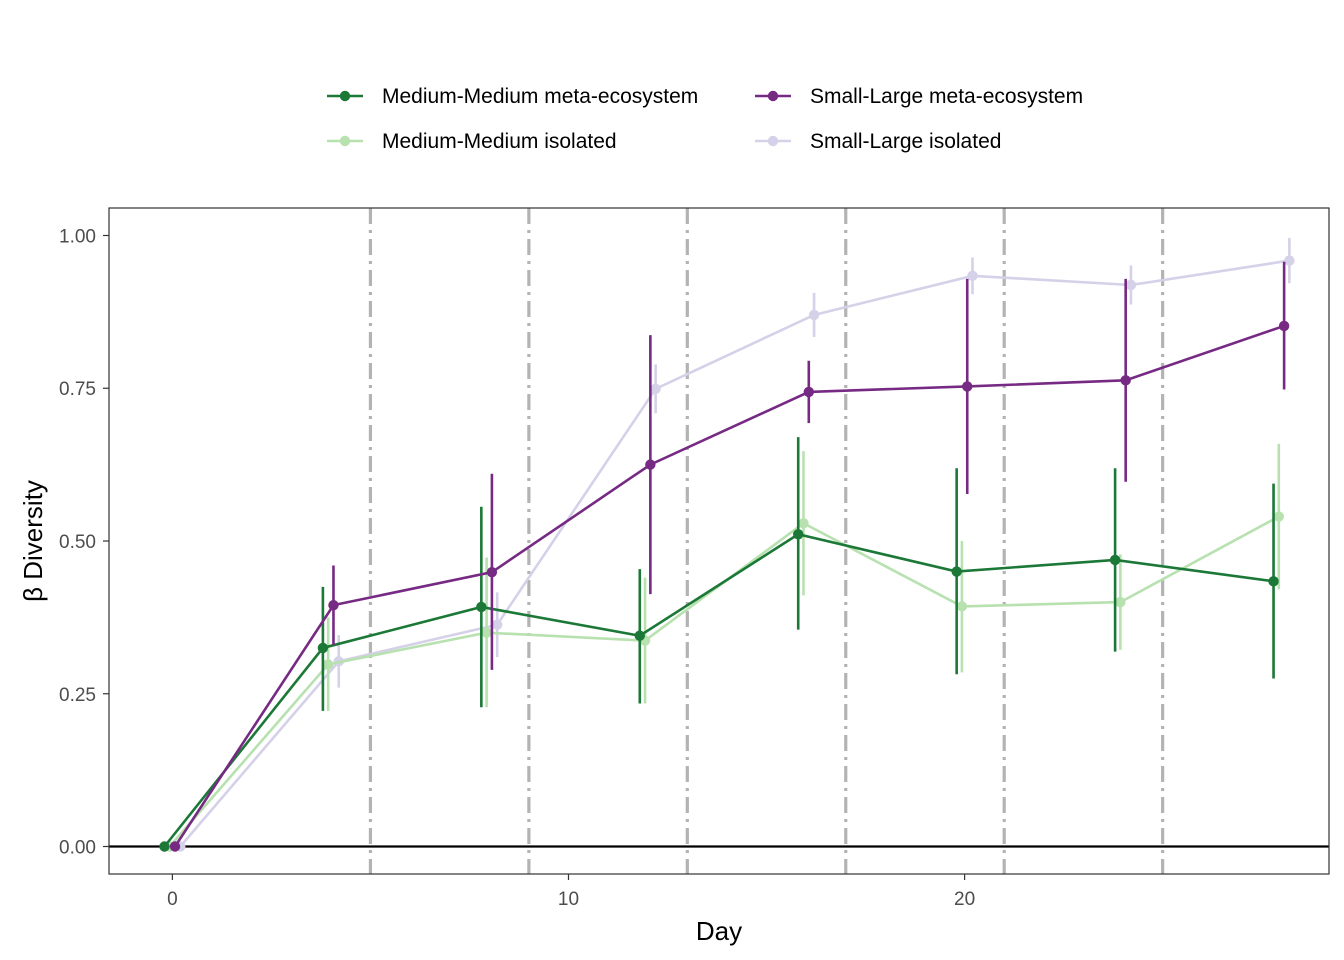  I want to click on y-axis: 0.00 0.25 0.50 0.75 1.00, so click(84, 542).